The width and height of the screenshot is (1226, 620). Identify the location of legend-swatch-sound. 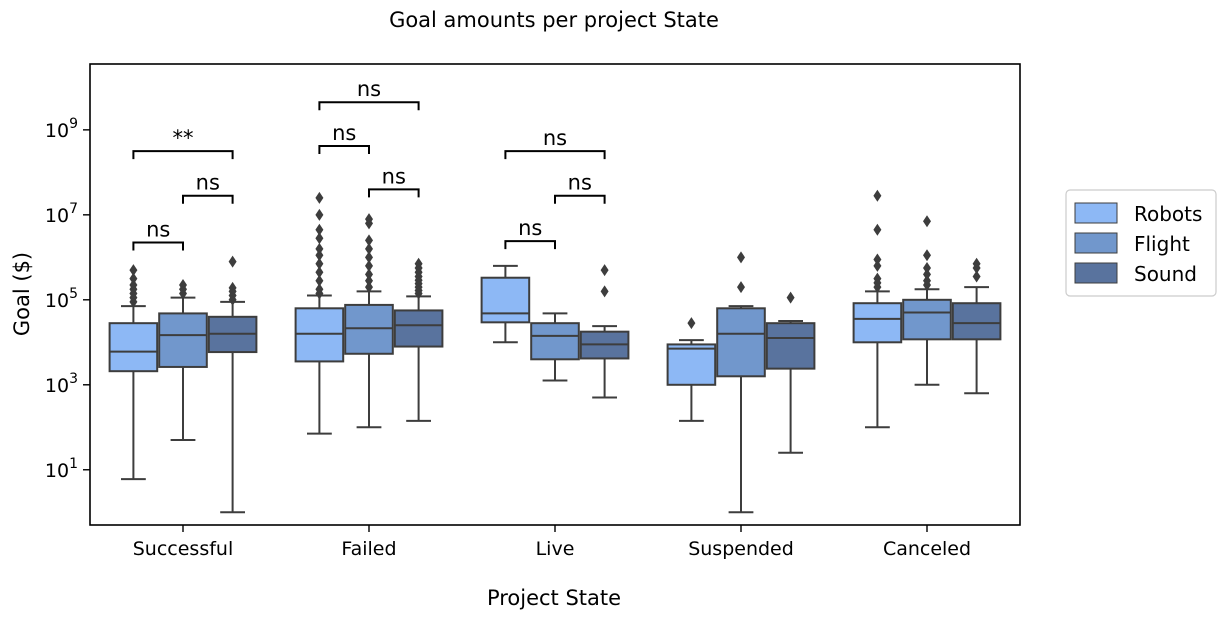
(1096, 273).